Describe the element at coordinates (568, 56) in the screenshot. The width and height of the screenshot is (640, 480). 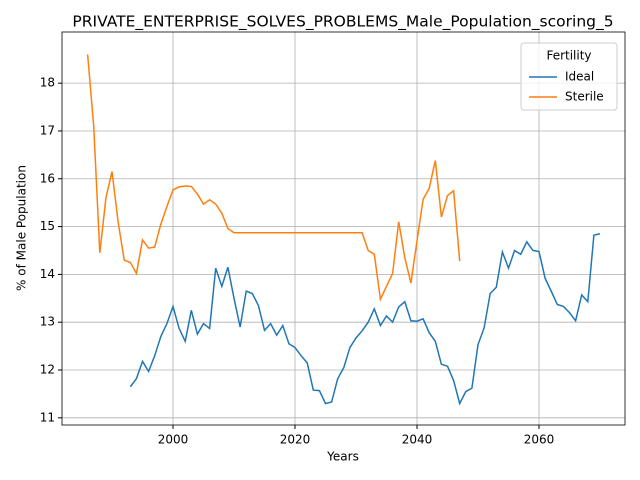
I see `legend-title: Fertility` at that location.